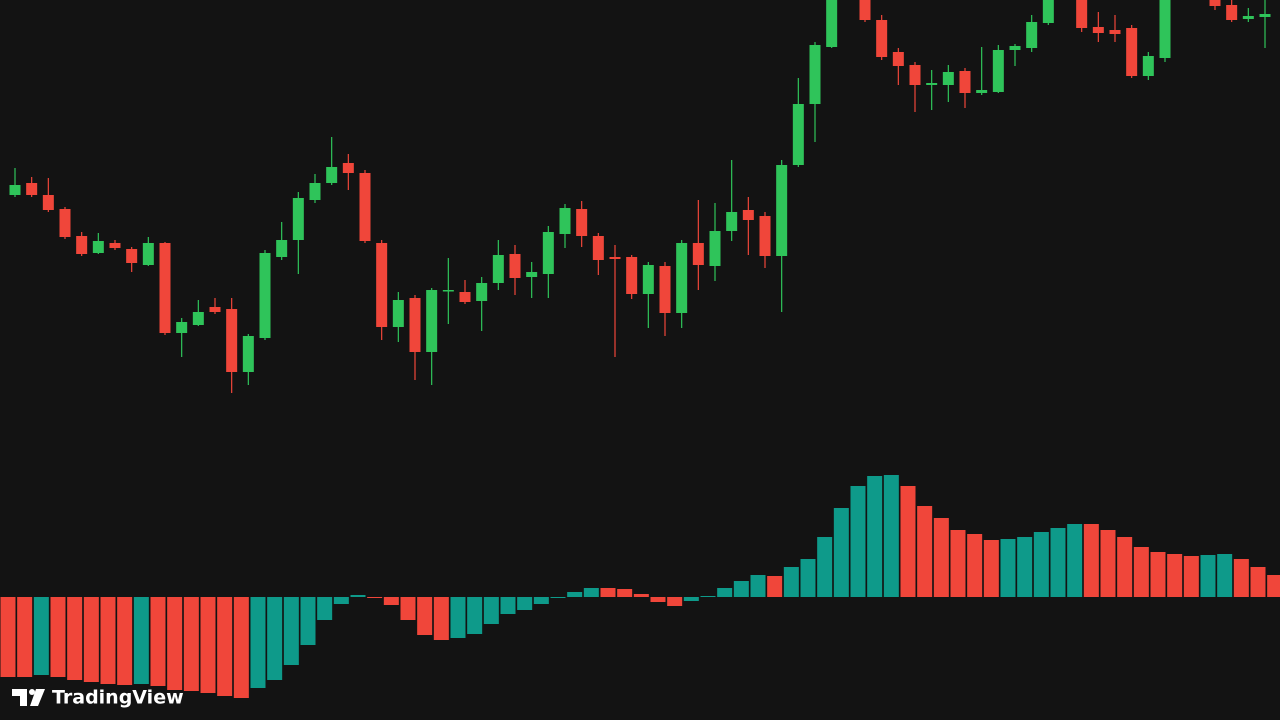 The width and height of the screenshot is (1280, 720). I want to click on logo: TradingView, so click(98, 698).